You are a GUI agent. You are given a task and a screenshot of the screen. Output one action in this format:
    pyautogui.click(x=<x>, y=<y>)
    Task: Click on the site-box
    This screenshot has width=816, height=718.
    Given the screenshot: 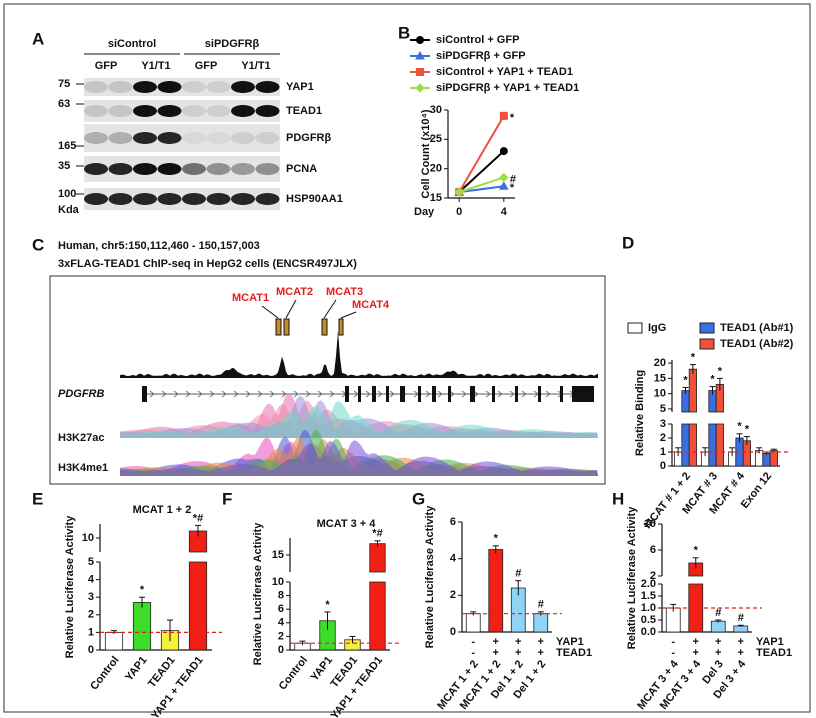 What is the action you would take?
    pyautogui.click(x=324, y=327)
    